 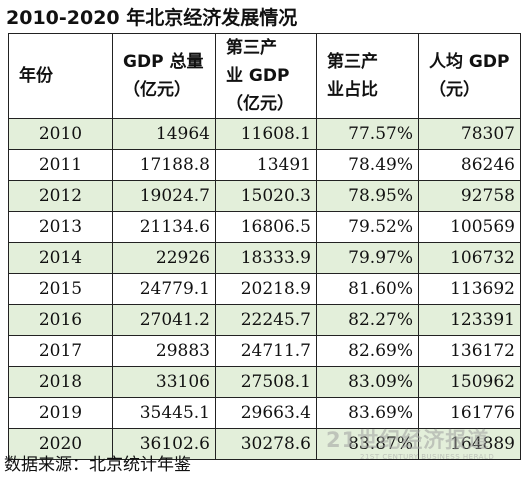 What do you see at coordinates (60, 165) in the screenshot?
I see `cell-year: 2011` at bounding box center [60, 165].